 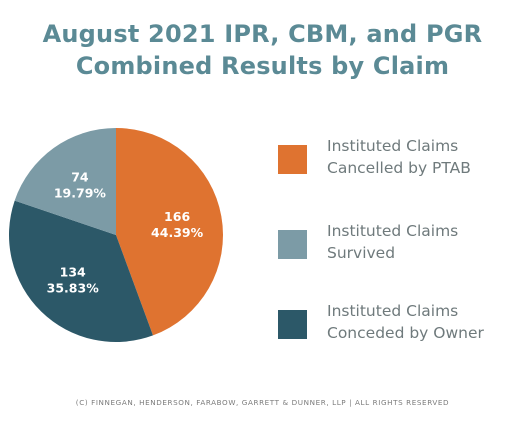 I want to click on pie-slice-cancelled, so click(x=169, y=232).